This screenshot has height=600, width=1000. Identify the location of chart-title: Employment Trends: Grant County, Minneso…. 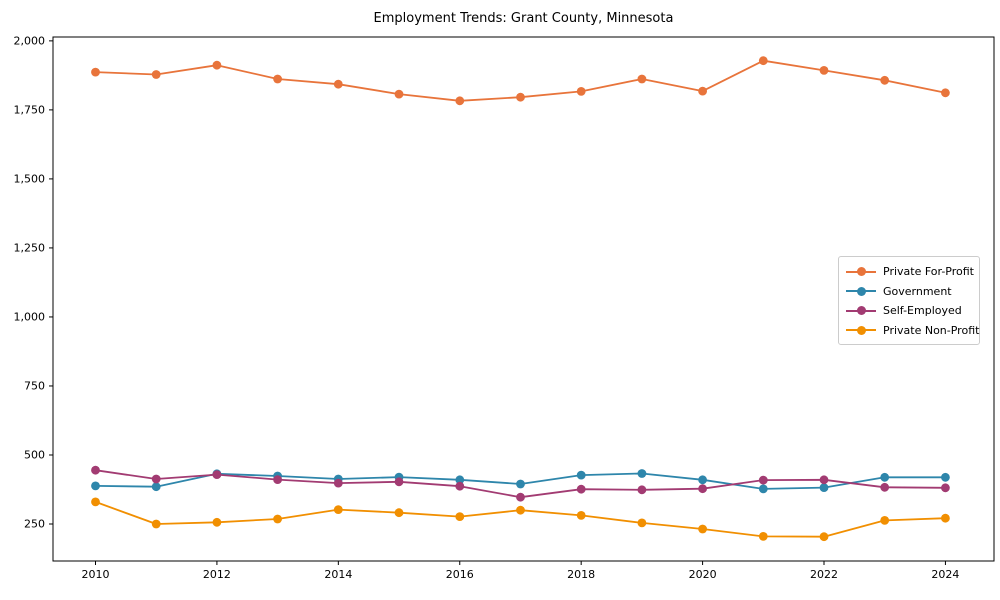
(523, 18).